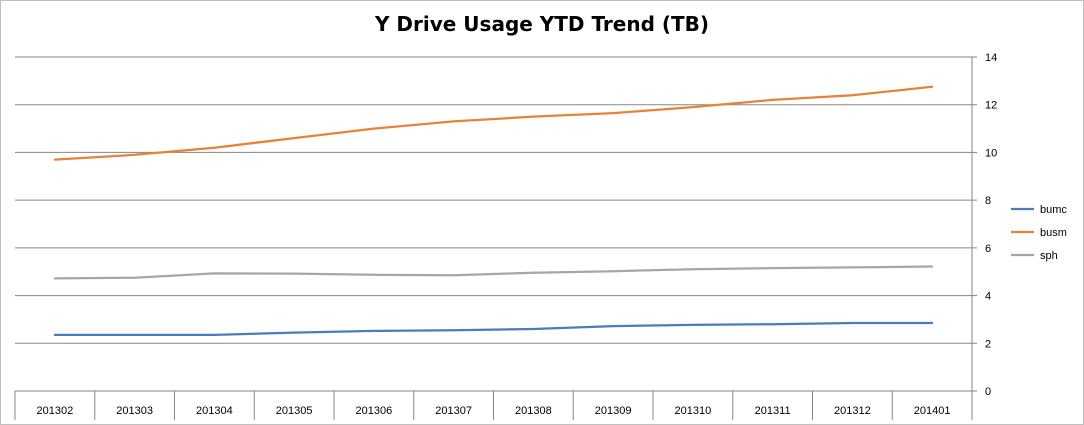  I want to click on x-tick-label: 201310, so click(693, 411).